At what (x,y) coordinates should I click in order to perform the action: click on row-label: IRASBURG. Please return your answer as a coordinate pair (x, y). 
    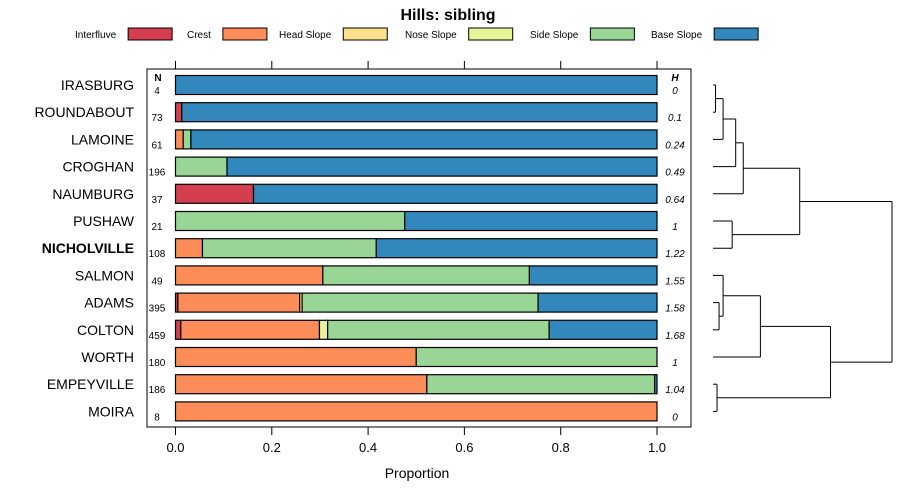
    Looking at the image, I should click on (97, 85).